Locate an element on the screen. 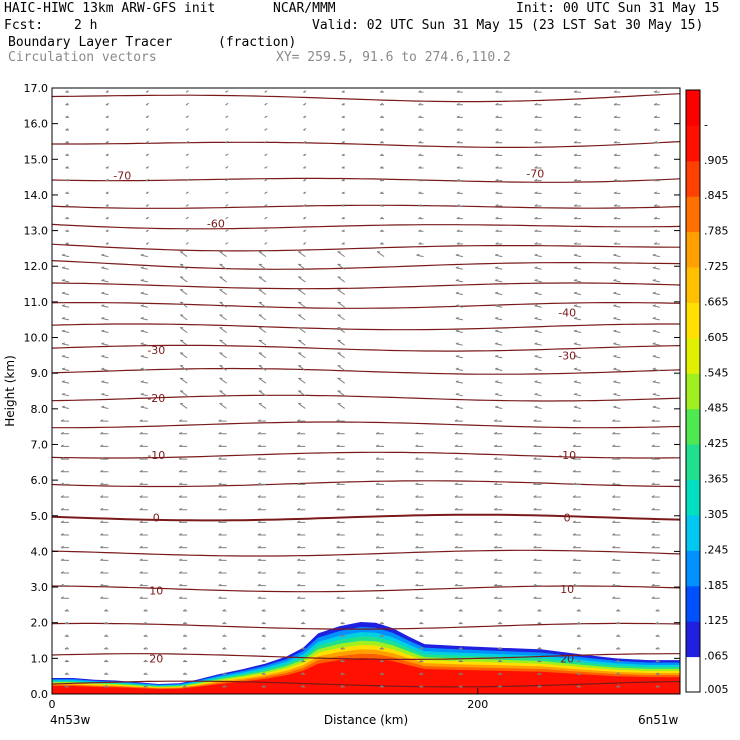 This screenshot has width=740, height=740. y-tick-label: 17.0 is located at coordinates (36, 88).